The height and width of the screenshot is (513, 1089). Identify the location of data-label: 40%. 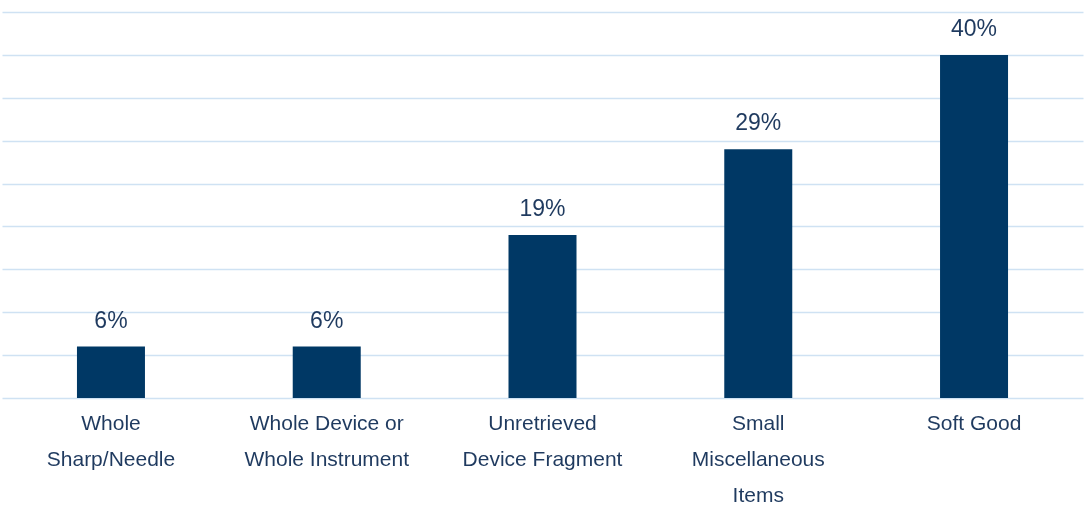
(974, 27).